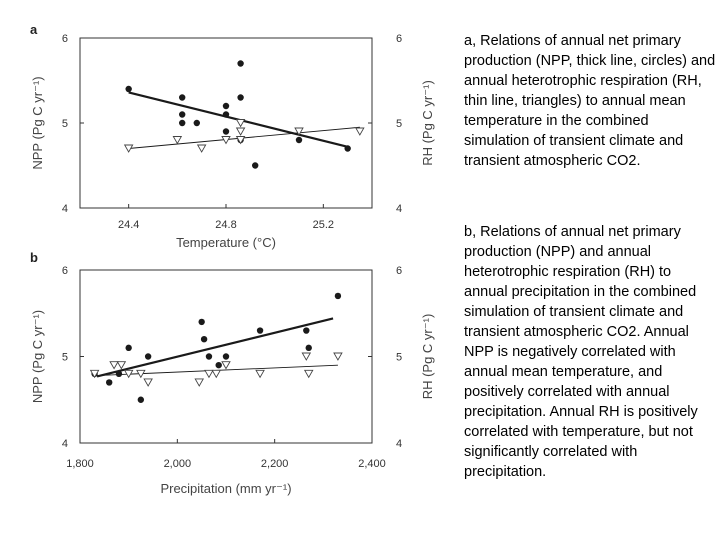  What do you see at coordinates (226, 242) in the screenshot?
I see `x-axis-label: Temperature (°C)` at bounding box center [226, 242].